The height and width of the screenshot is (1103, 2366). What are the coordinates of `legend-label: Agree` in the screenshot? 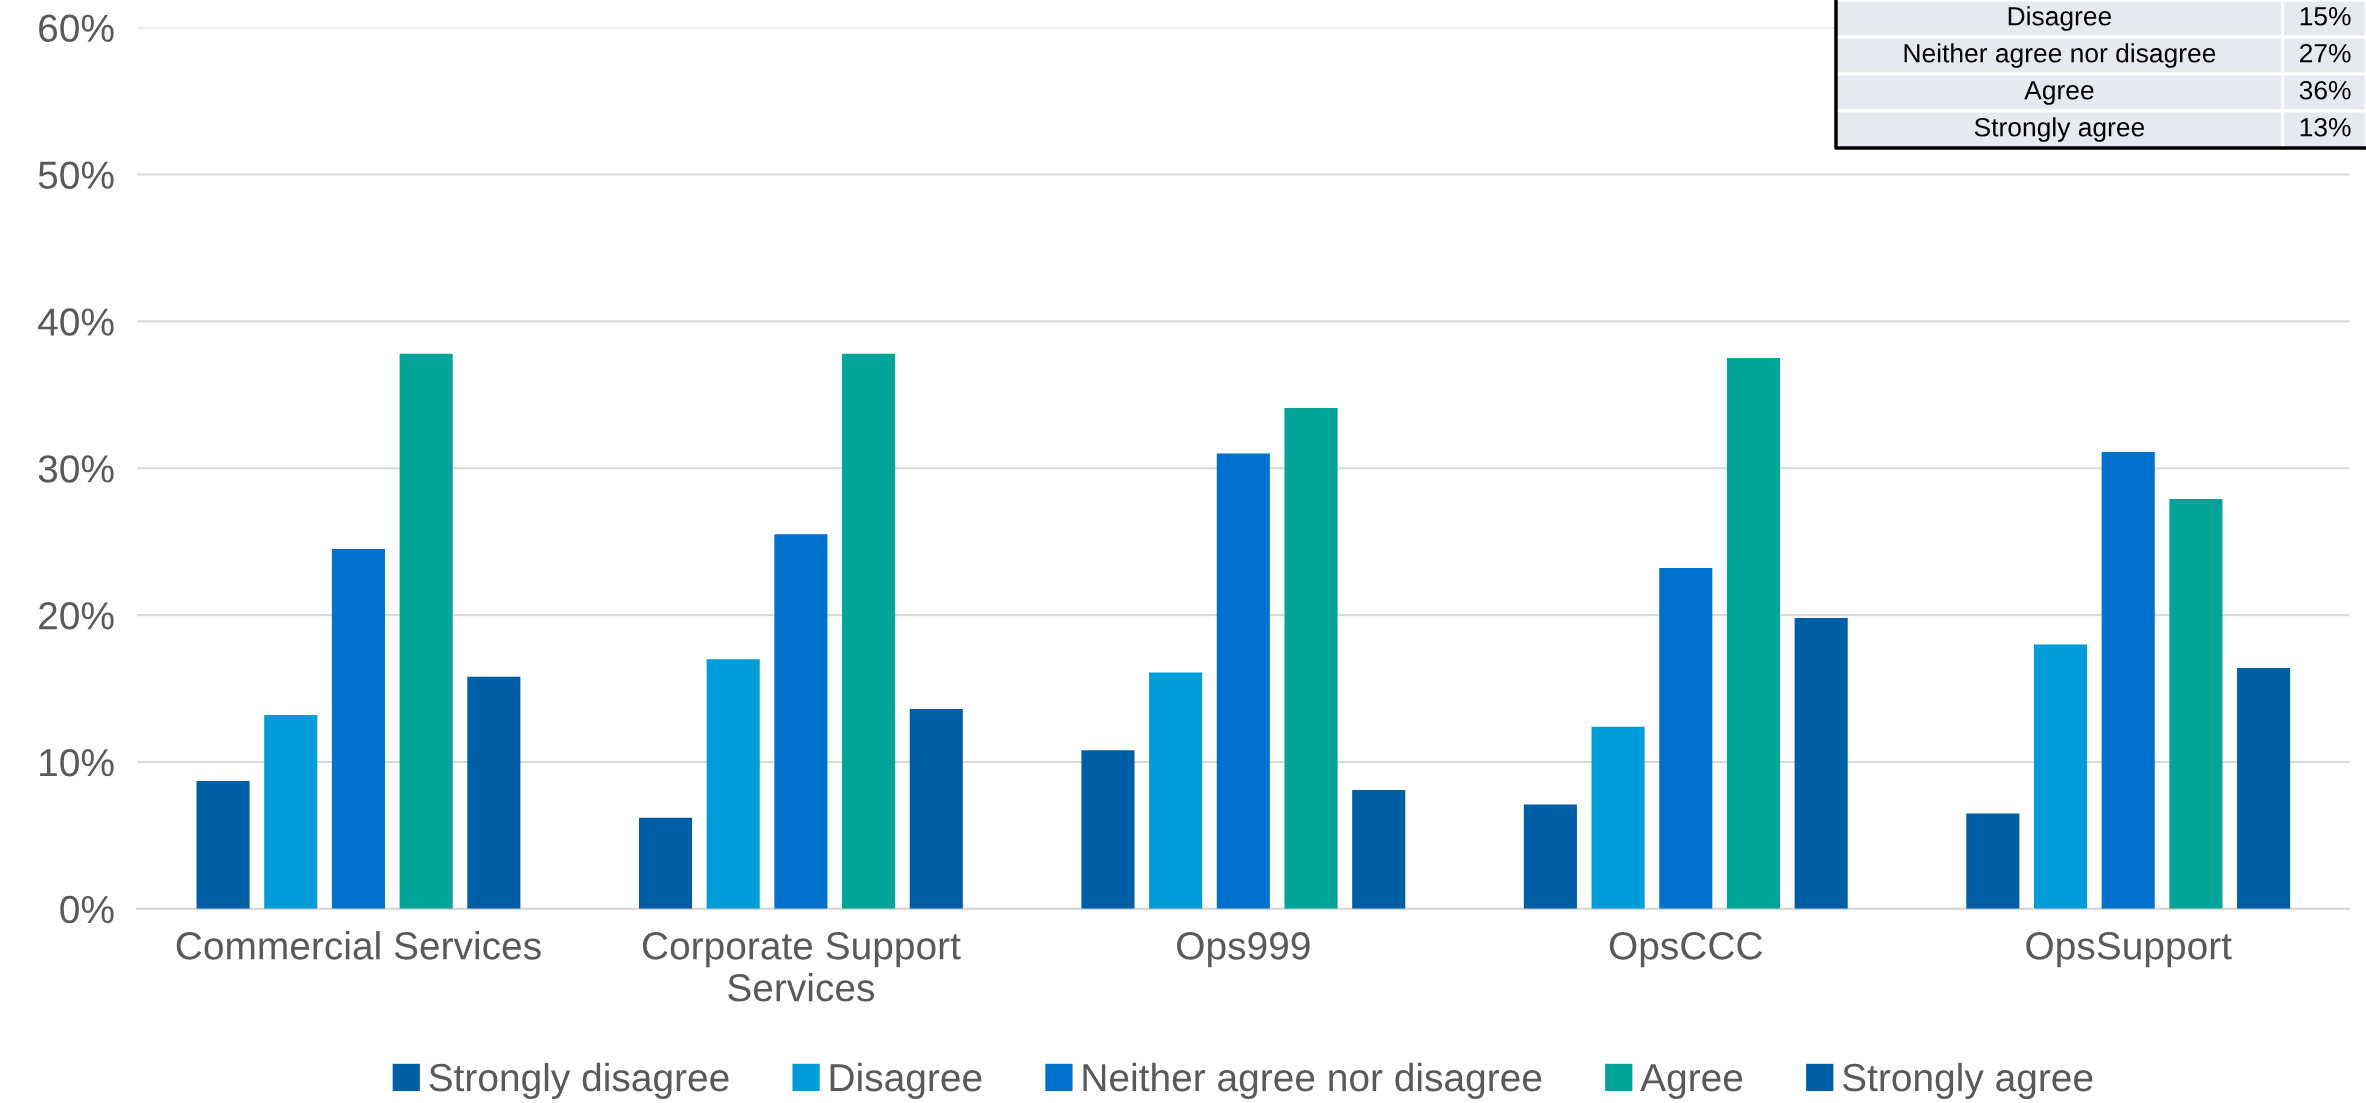 It's located at (1691, 1082).